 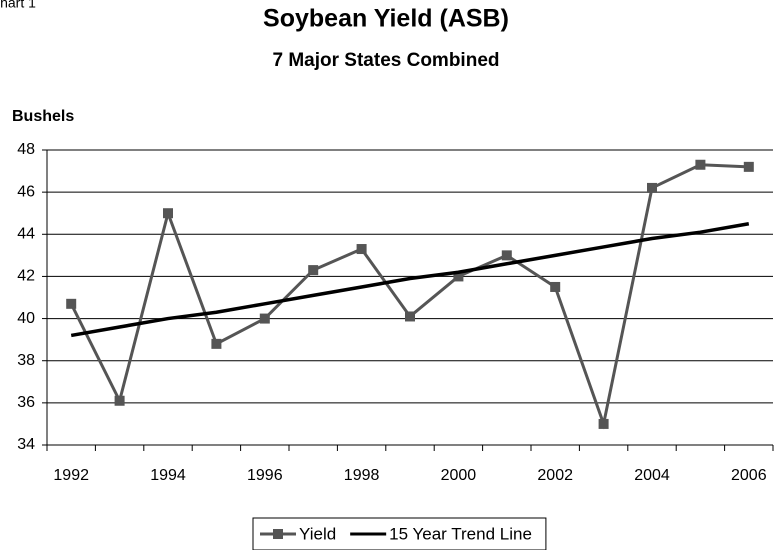 I want to click on legend-box, so click(x=399, y=533).